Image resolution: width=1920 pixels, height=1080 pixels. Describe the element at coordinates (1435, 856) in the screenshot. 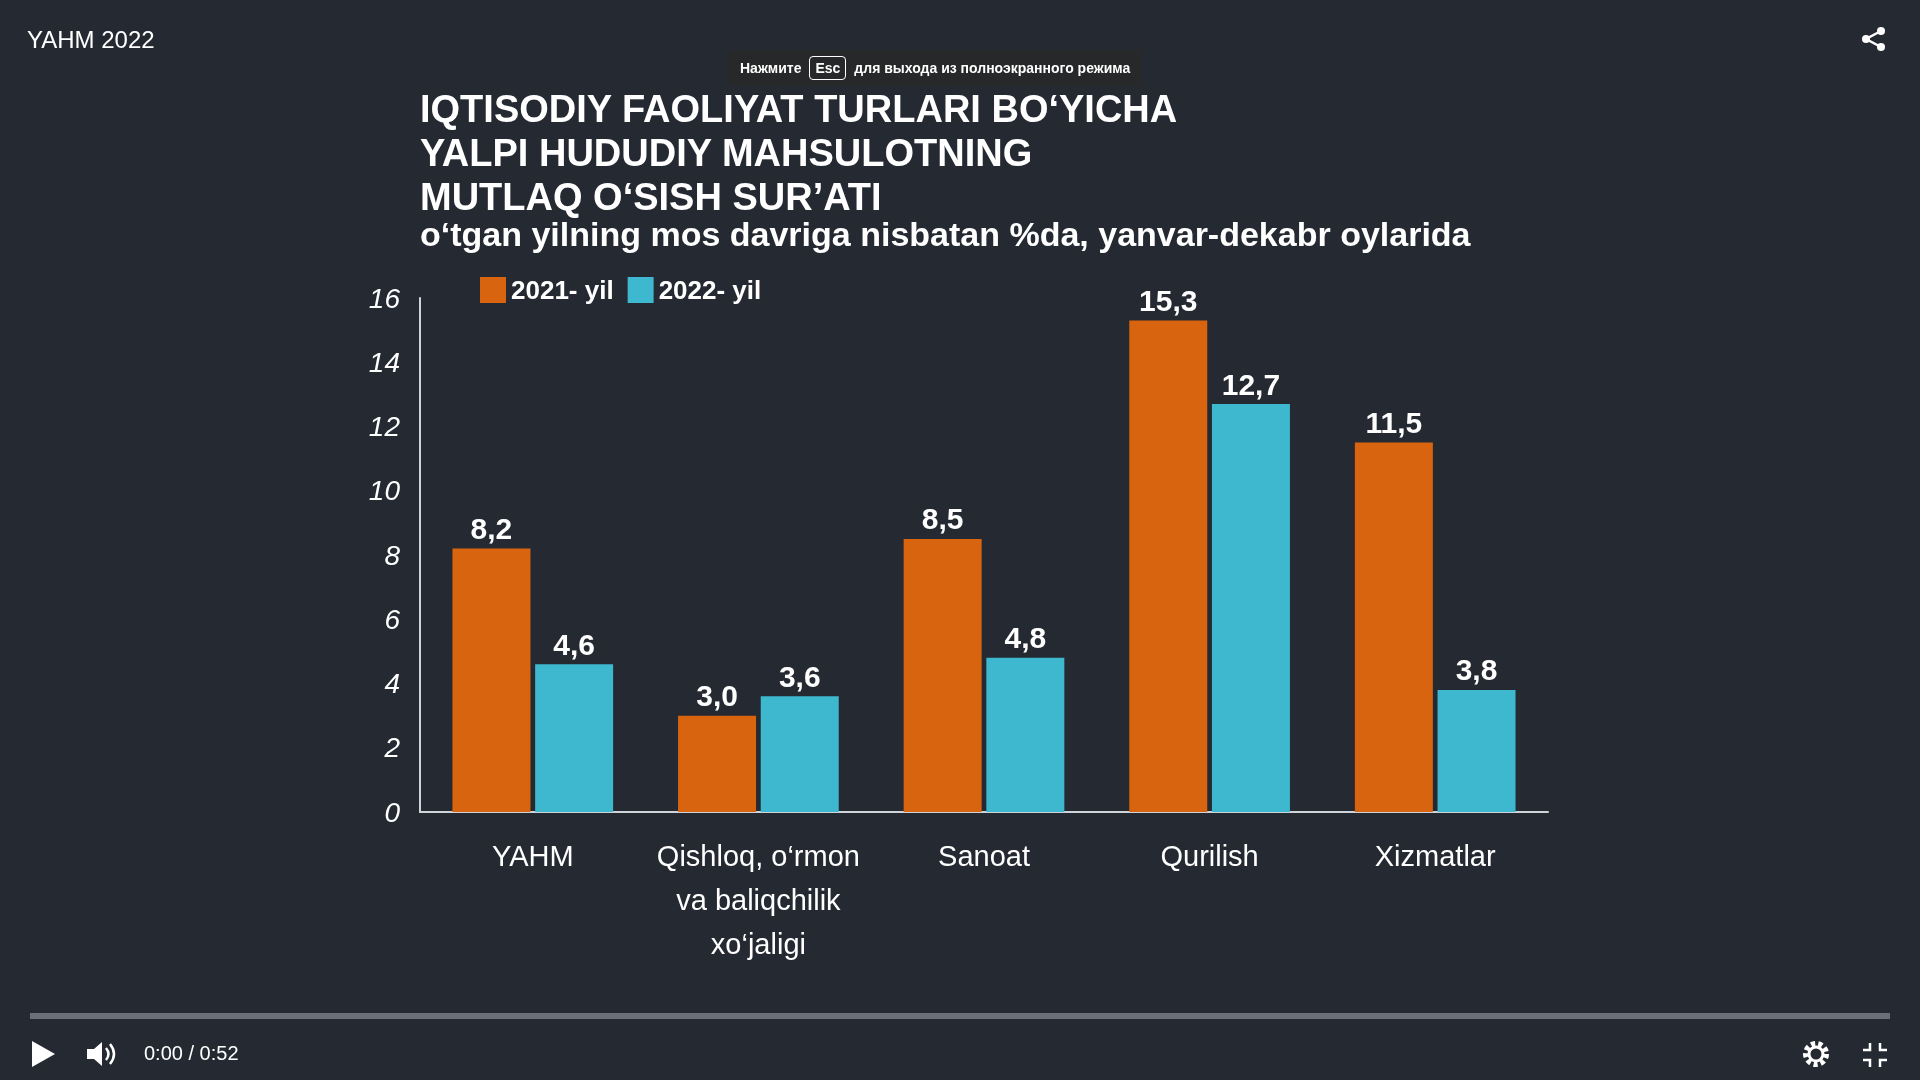

I see `x-tick-label: Xizmatlar` at that location.